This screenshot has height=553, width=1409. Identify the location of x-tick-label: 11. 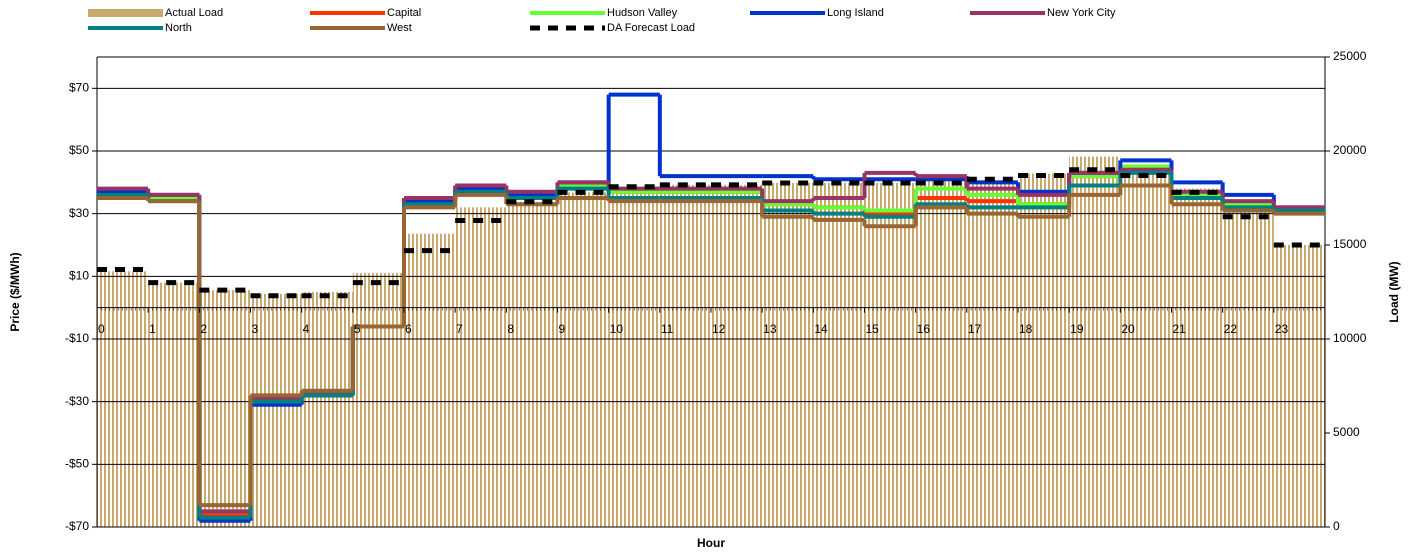
(667, 329).